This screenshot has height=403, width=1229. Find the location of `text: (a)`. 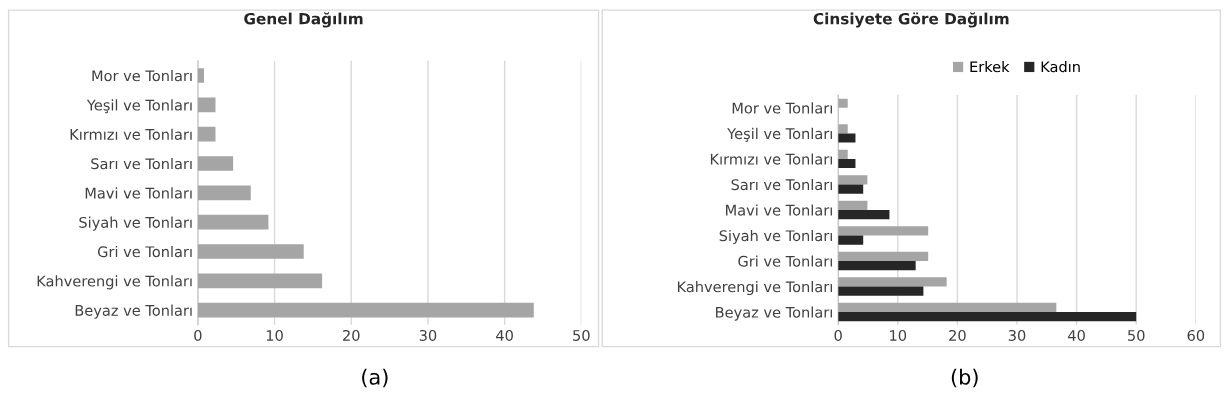

text: (a) is located at coordinates (375, 378).